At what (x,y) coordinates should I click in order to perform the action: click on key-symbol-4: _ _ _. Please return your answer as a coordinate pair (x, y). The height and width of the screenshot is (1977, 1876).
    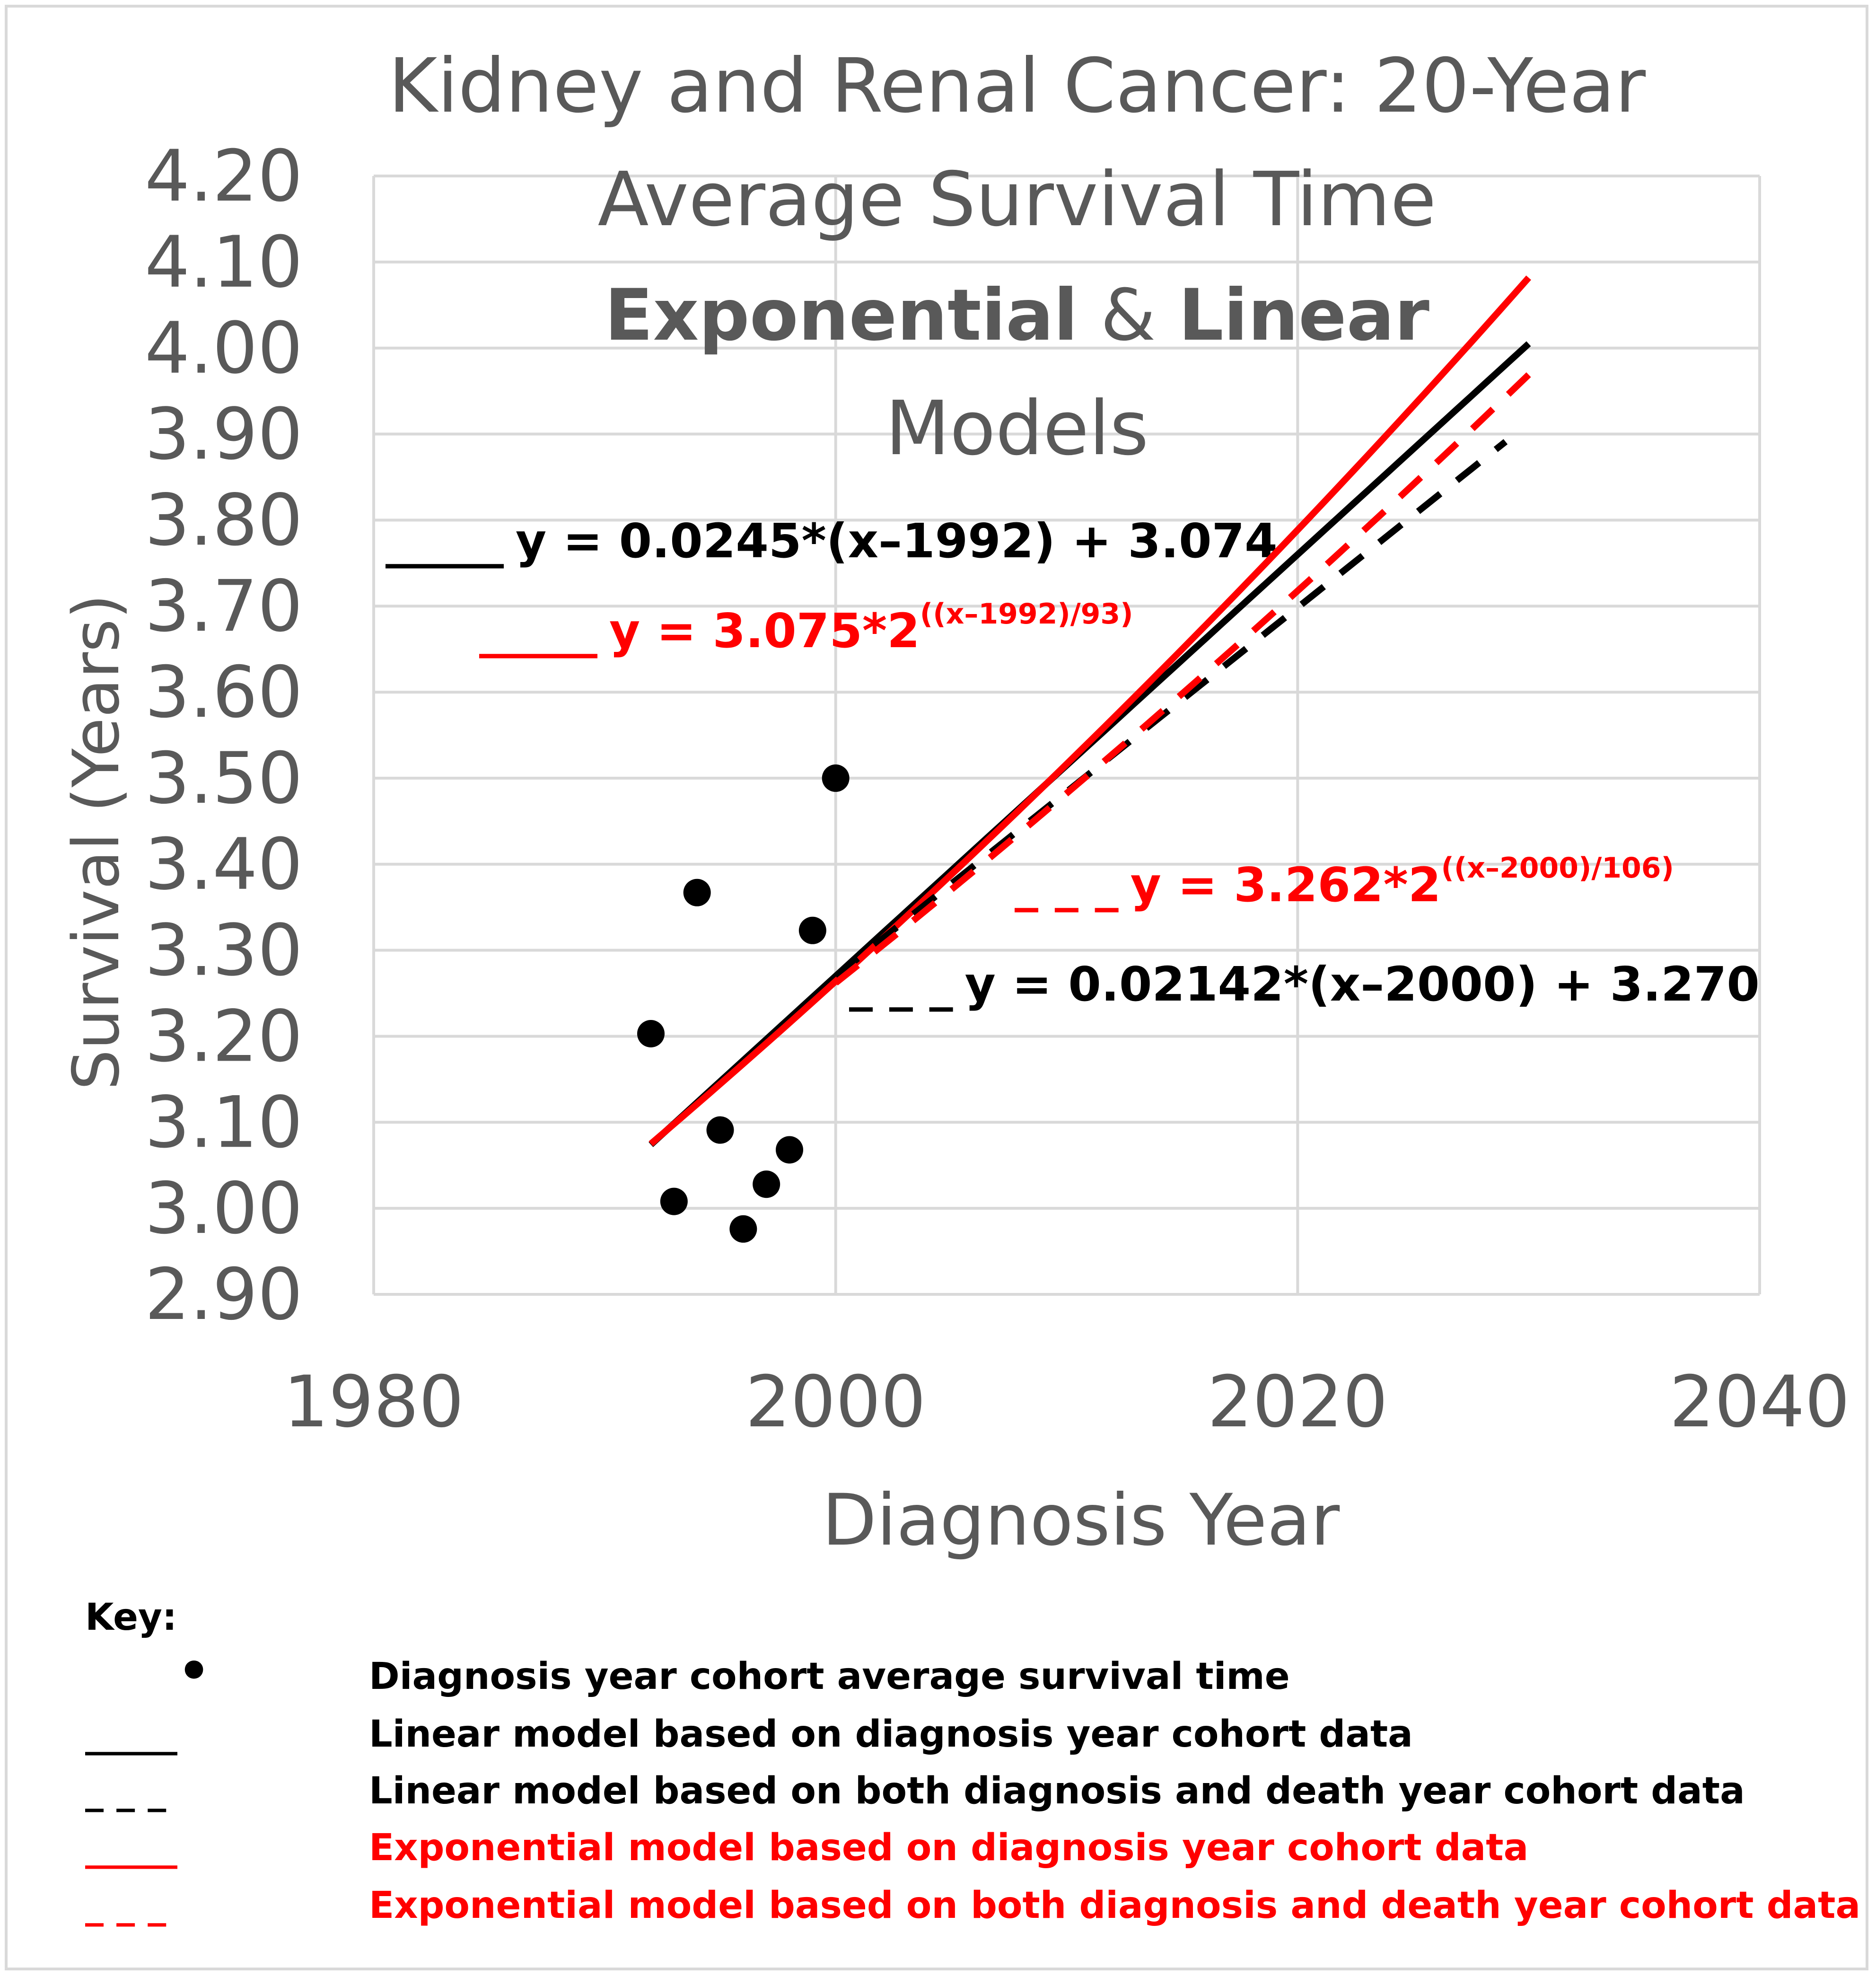
    Looking at the image, I should click on (125, 1906).